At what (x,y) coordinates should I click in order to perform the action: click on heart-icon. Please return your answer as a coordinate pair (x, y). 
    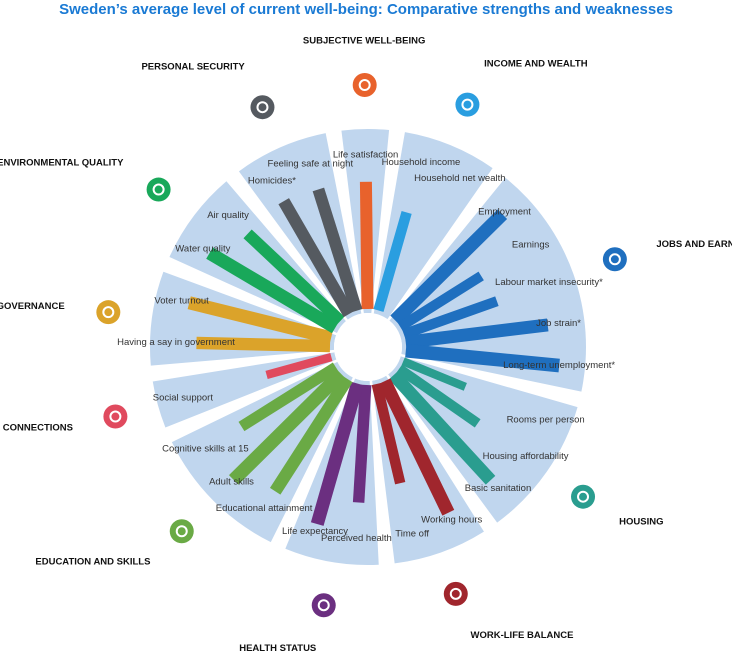
    Looking at the image, I should click on (364, 85).